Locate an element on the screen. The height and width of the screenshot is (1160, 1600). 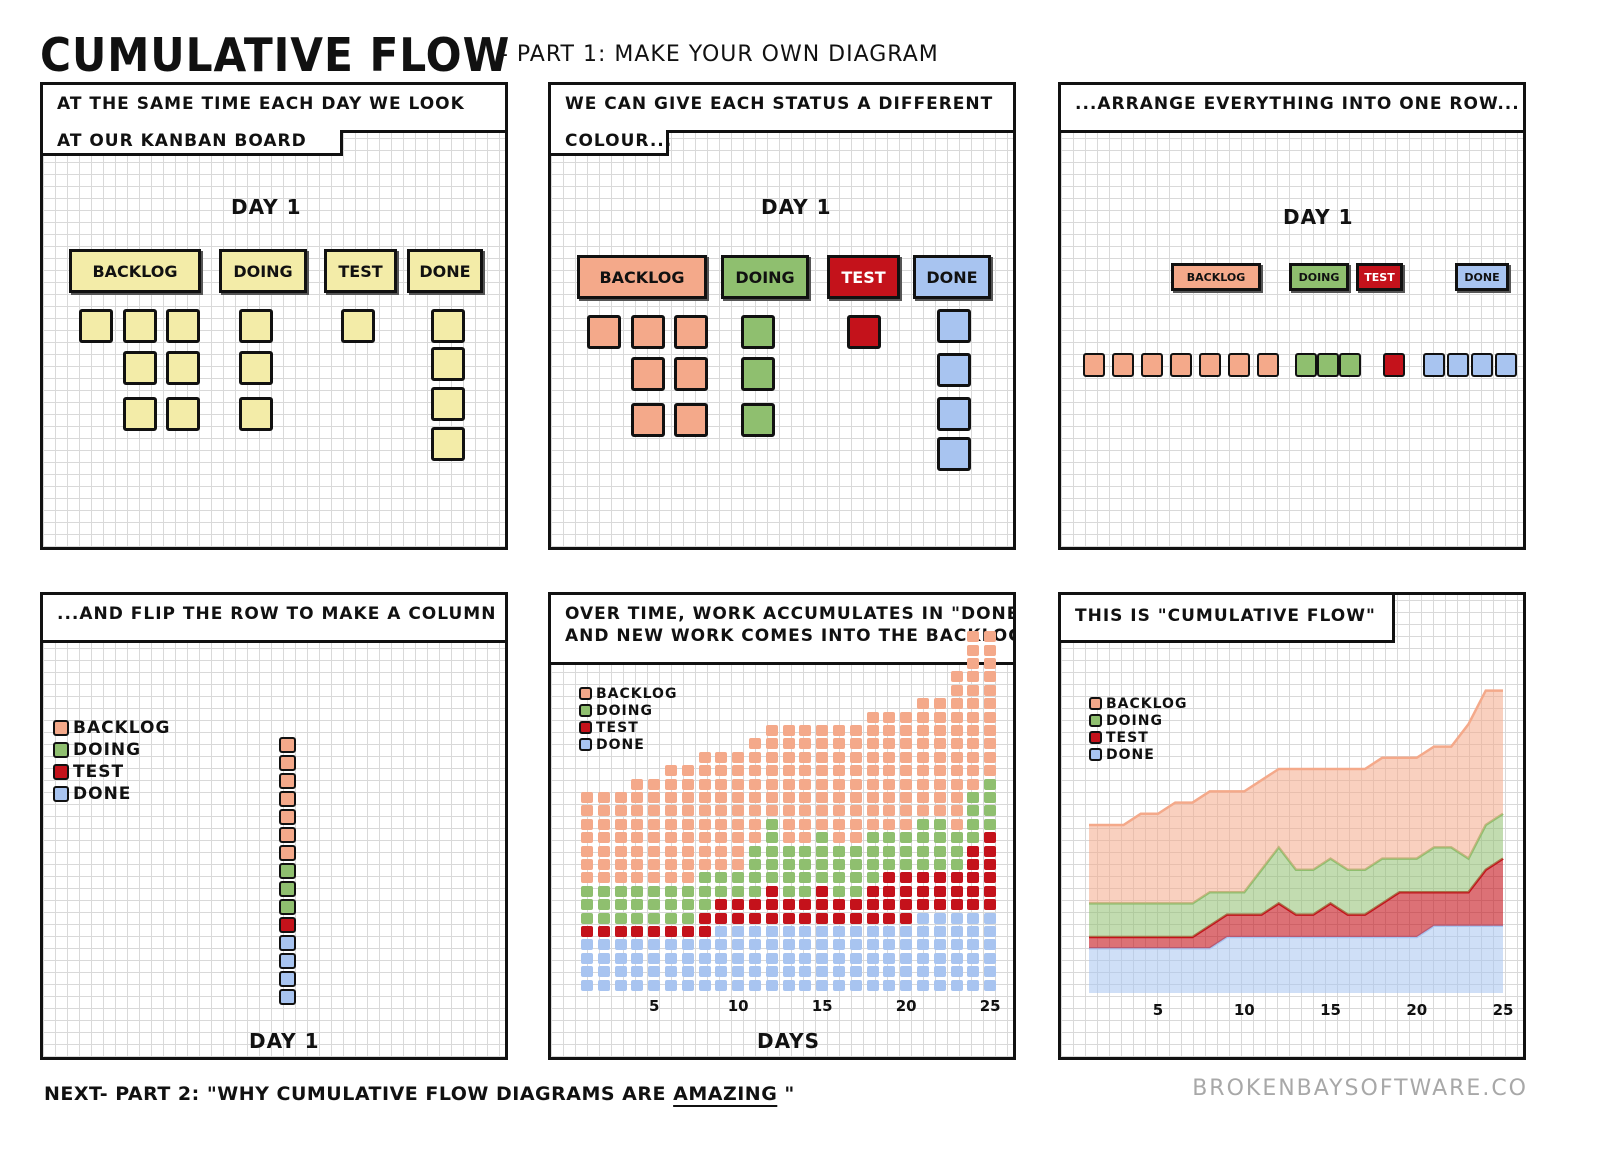
panel-caption-line2: AT OUR KANBAN BOARD is located at coordinates (193, 143).